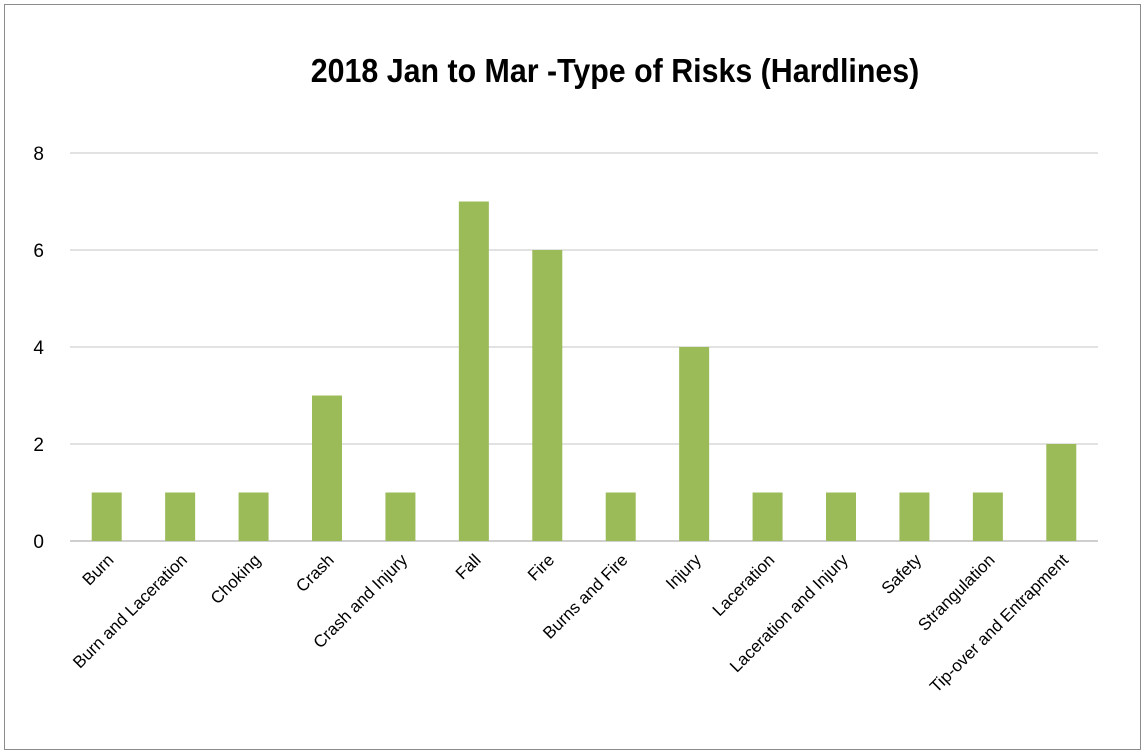  What do you see at coordinates (902, 574) in the screenshot?
I see `x-tick-label: Safety` at bounding box center [902, 574].